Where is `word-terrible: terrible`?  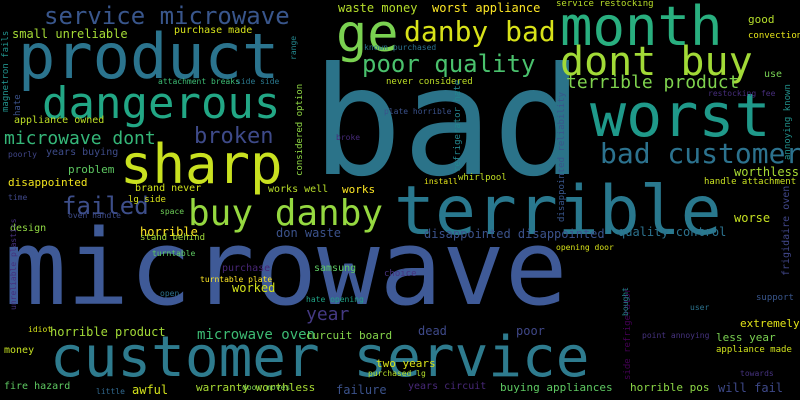
word-terrible: terrible is located at coordinates (558, 211).